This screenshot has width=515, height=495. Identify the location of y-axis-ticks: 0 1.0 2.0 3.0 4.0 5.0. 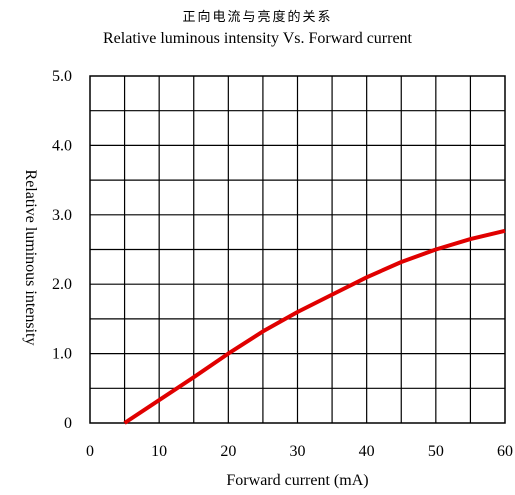
(62, 250).